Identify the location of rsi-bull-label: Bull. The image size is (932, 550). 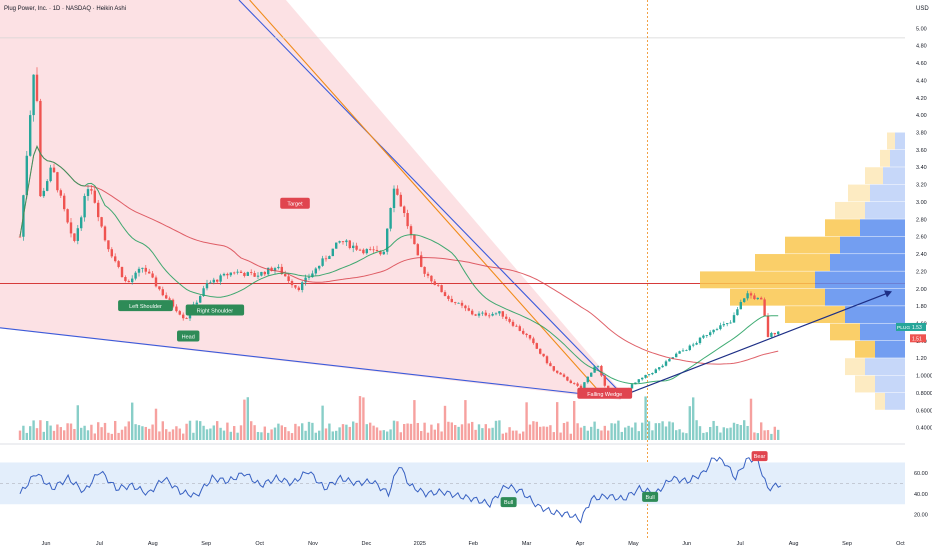
(650, 496).